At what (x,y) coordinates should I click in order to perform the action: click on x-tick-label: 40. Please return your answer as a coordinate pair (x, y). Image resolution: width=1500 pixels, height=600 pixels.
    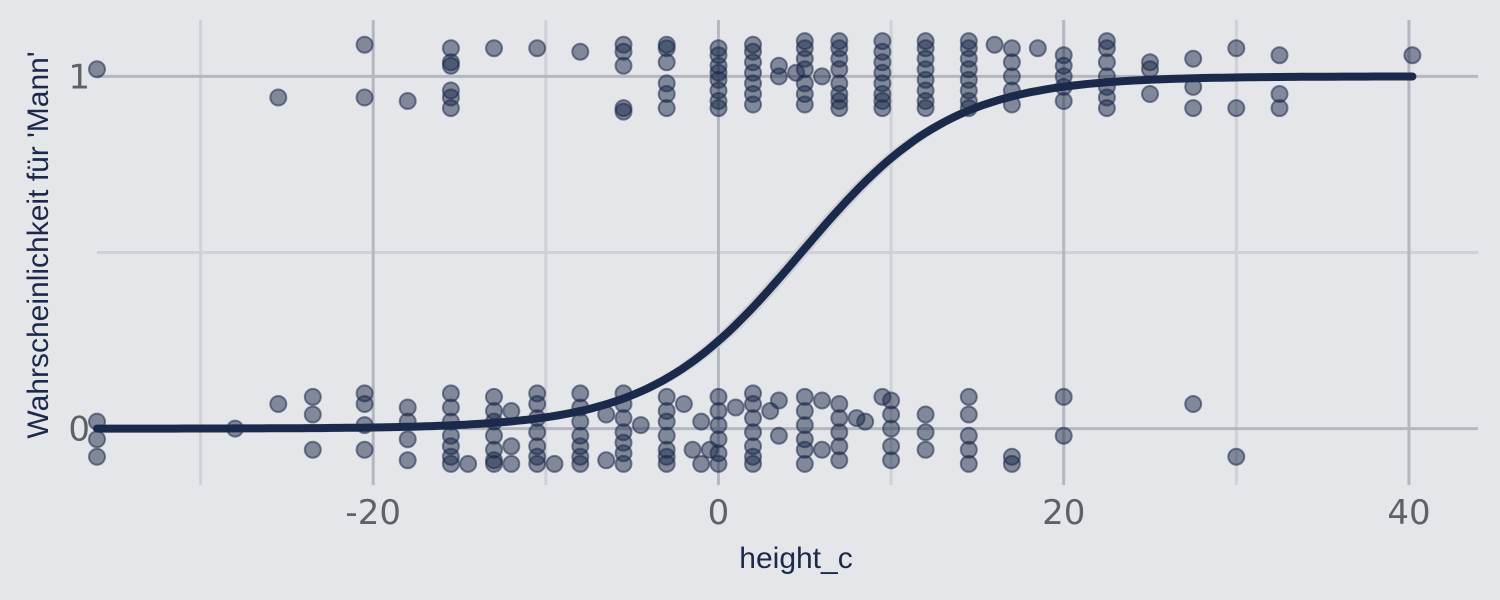
    Looking at the image, I should click on (1408, 513).